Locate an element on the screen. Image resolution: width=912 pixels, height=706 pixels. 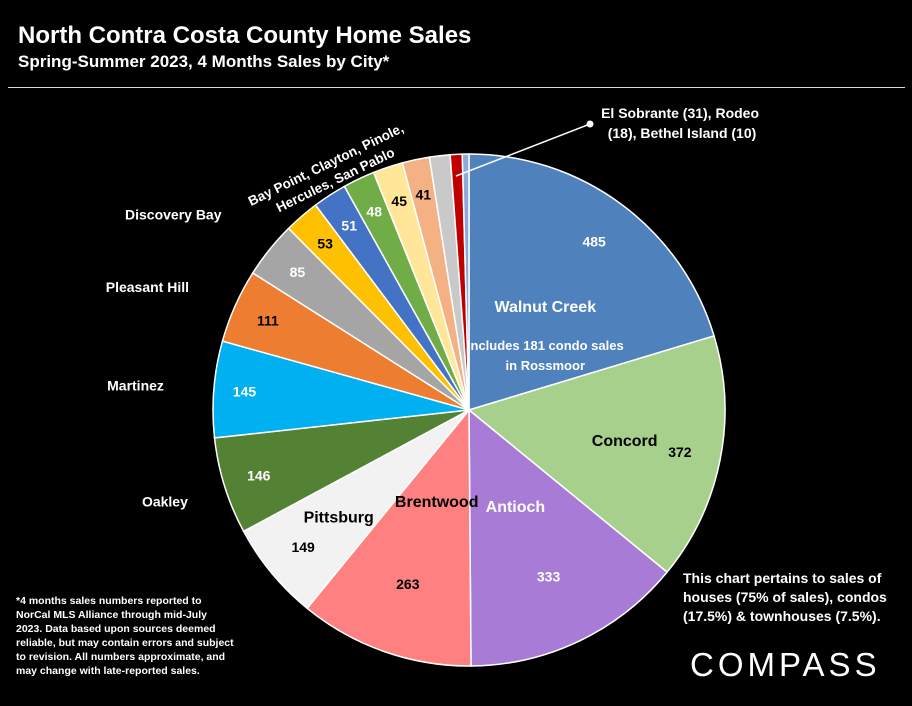
chart-scope-line: houses (75% of sales), condos is located at coordinates (785, 597).